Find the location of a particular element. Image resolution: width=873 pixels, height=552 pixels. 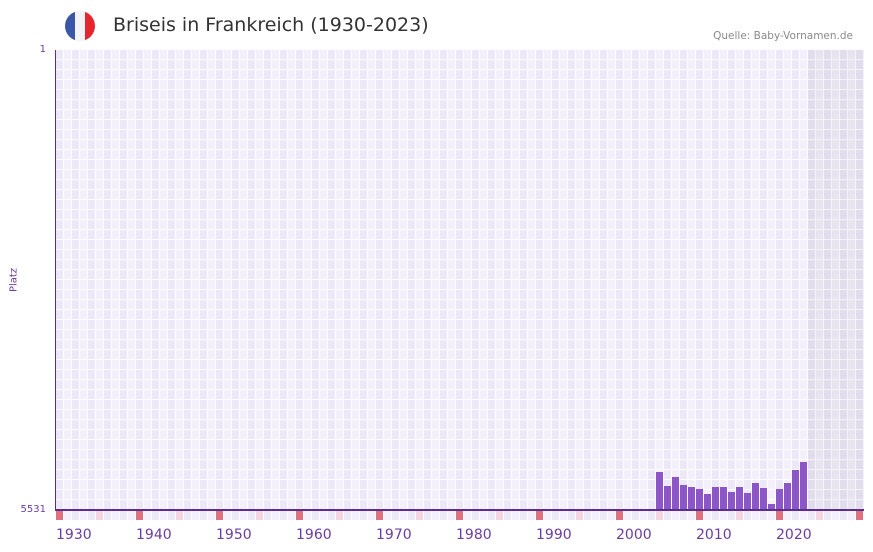

x-axis-label: 2010 is located at coordinates (714, 535).